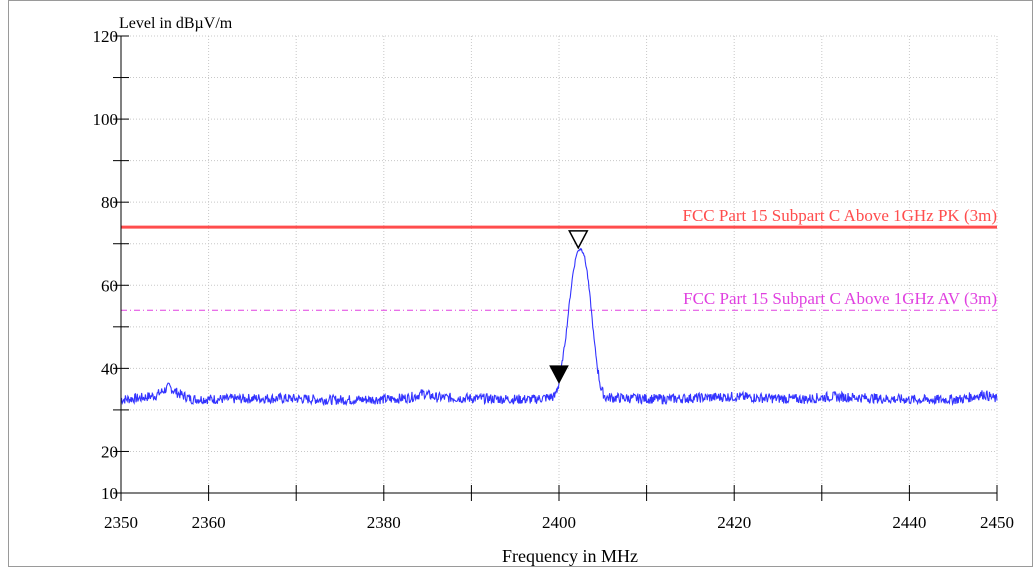 Image resolution: width=1036 pixels, height=572 pixels. I want to click on peak-marker-open, so click(578, 240).